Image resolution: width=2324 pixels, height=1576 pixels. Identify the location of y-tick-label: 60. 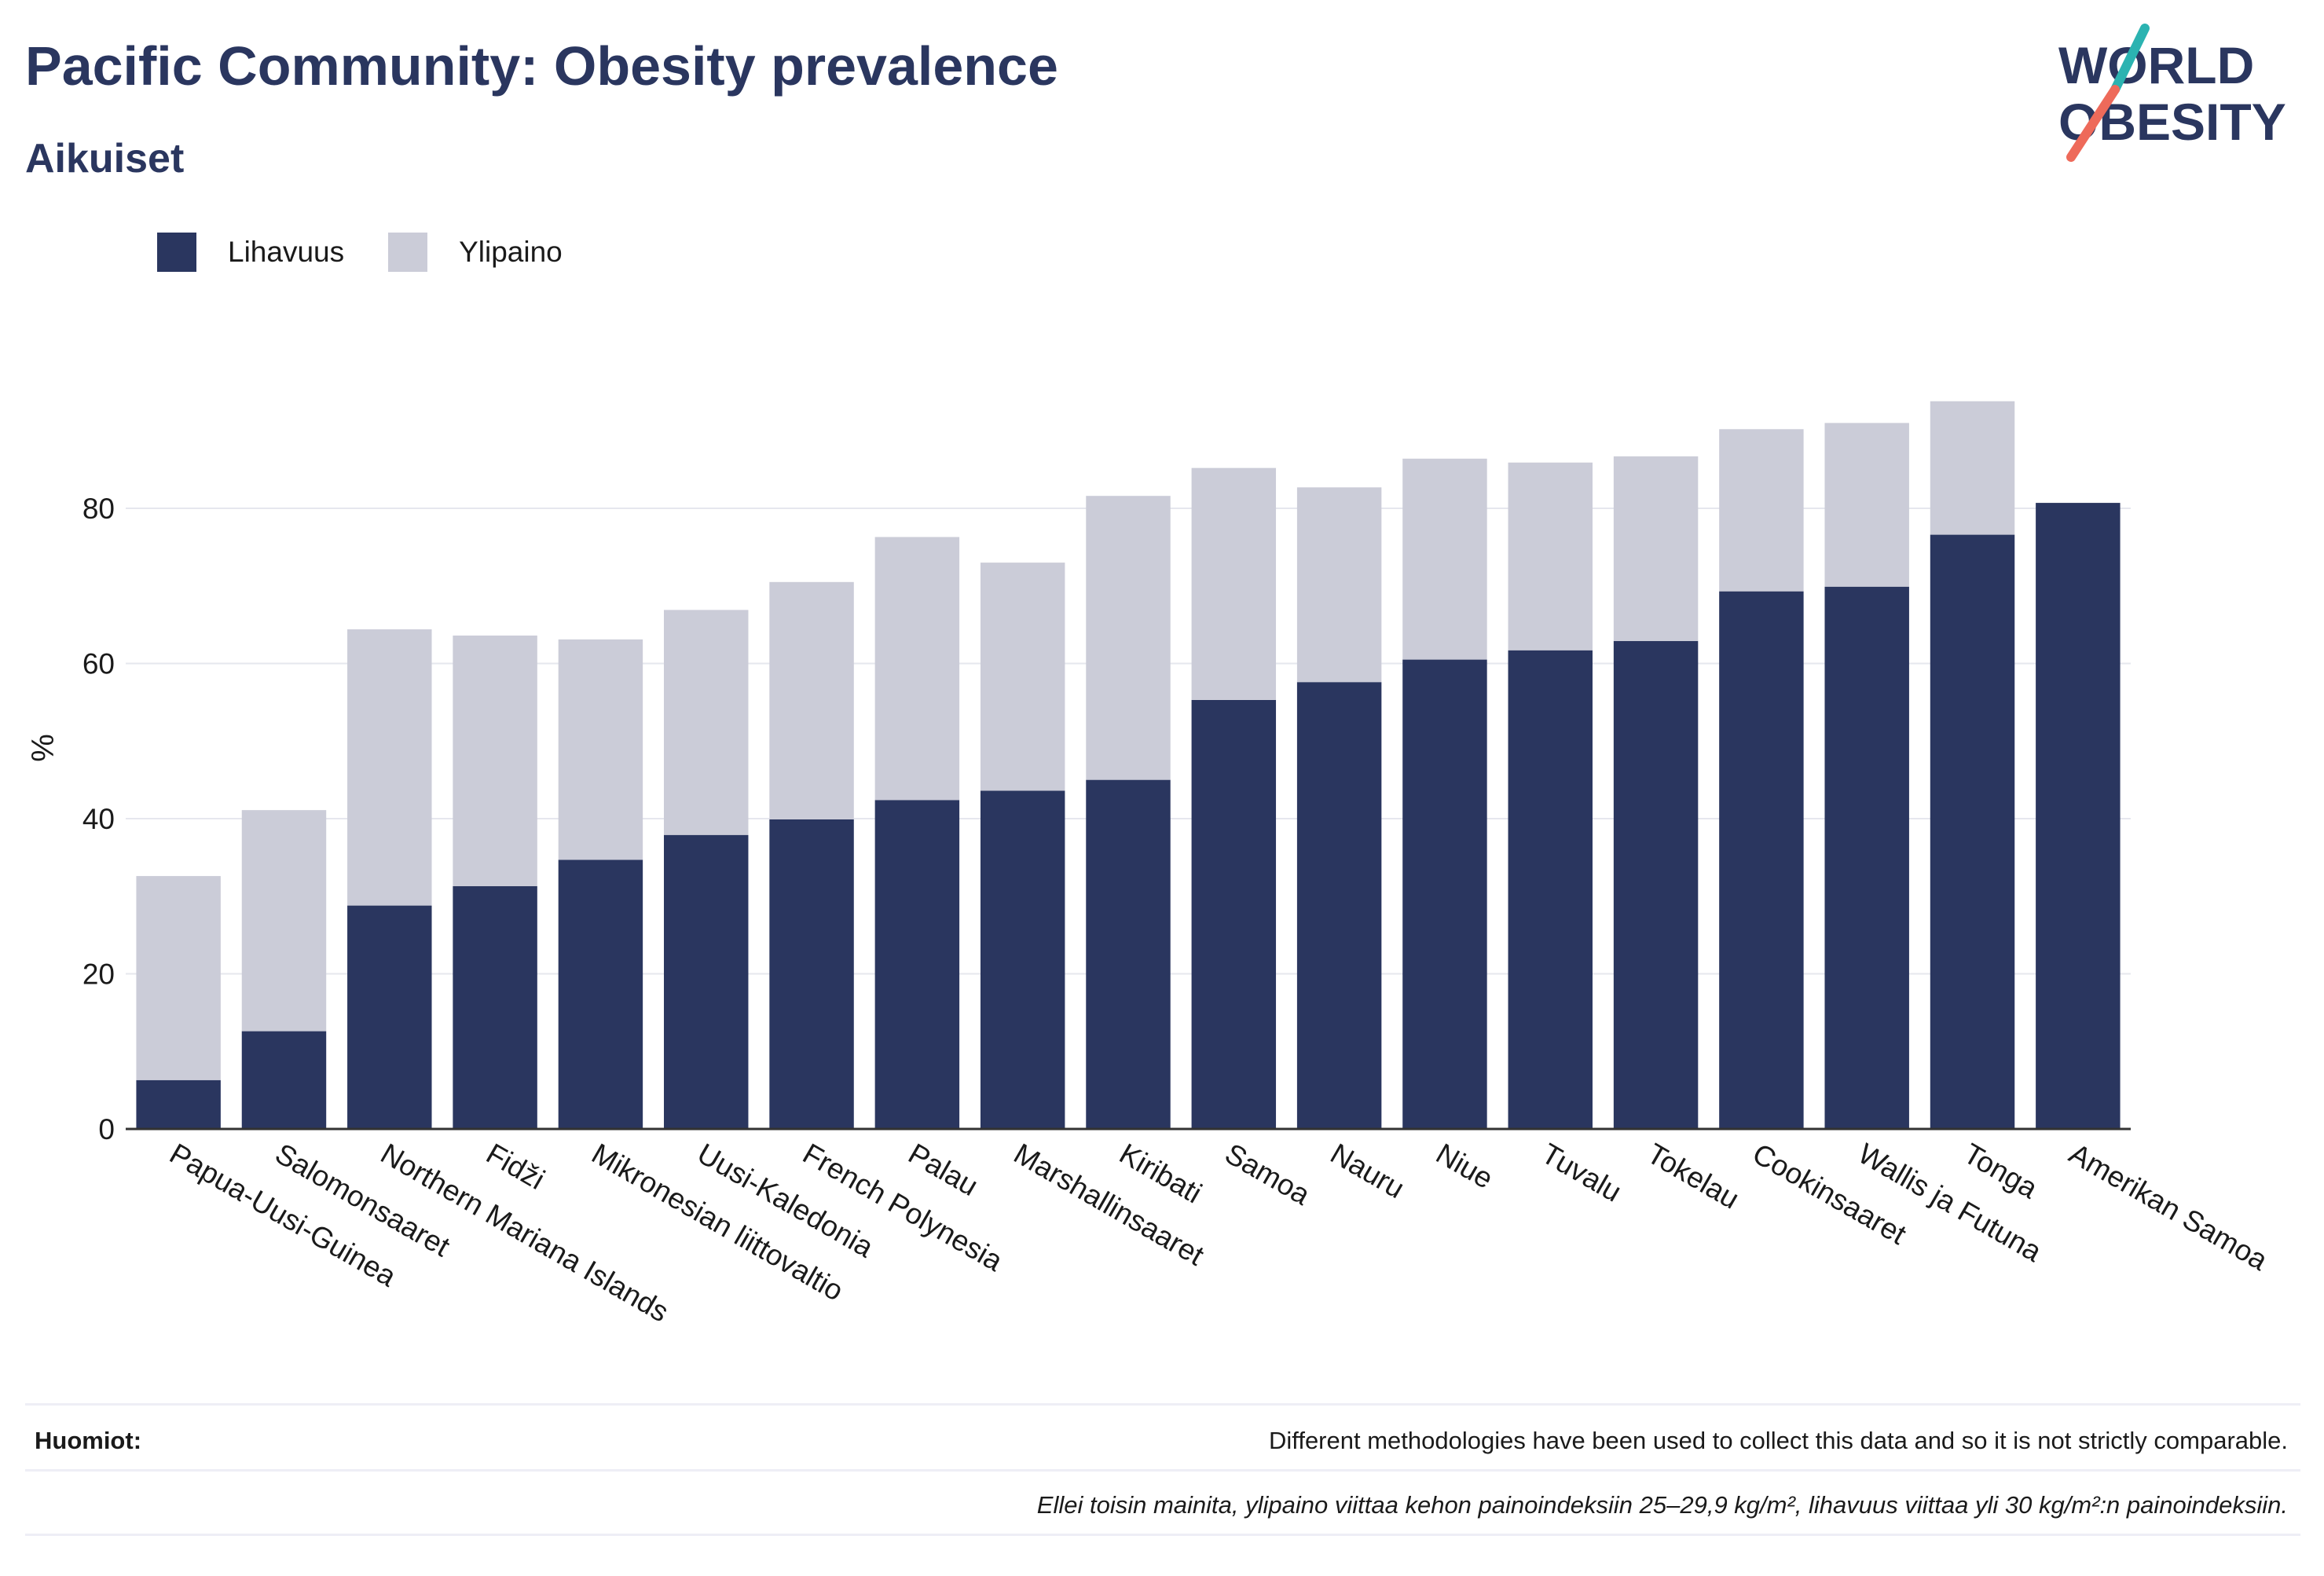
(98, 664).